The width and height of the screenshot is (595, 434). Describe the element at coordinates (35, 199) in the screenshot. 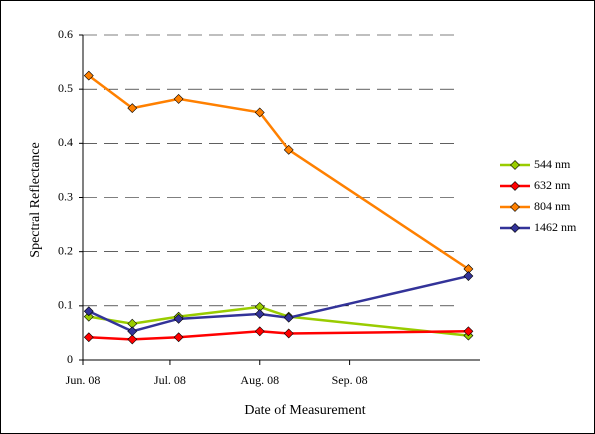

I see `y-axis-label: Spectral Reflectance` at that location.